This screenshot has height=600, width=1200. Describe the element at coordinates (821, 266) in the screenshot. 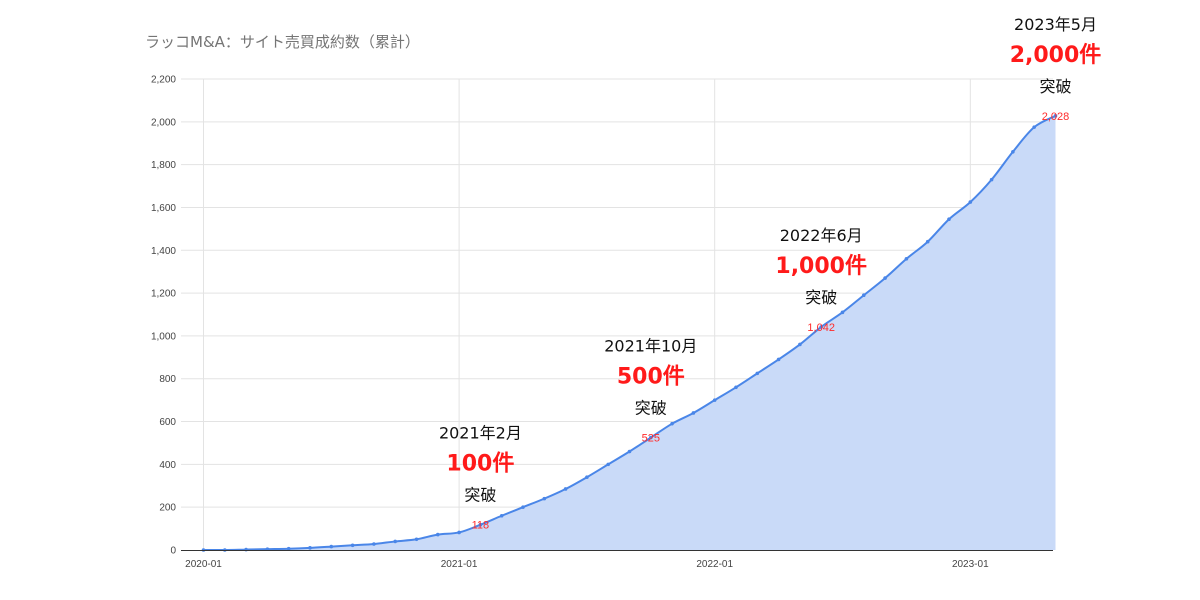

I see `annotation-count: 1,000件` at that location.